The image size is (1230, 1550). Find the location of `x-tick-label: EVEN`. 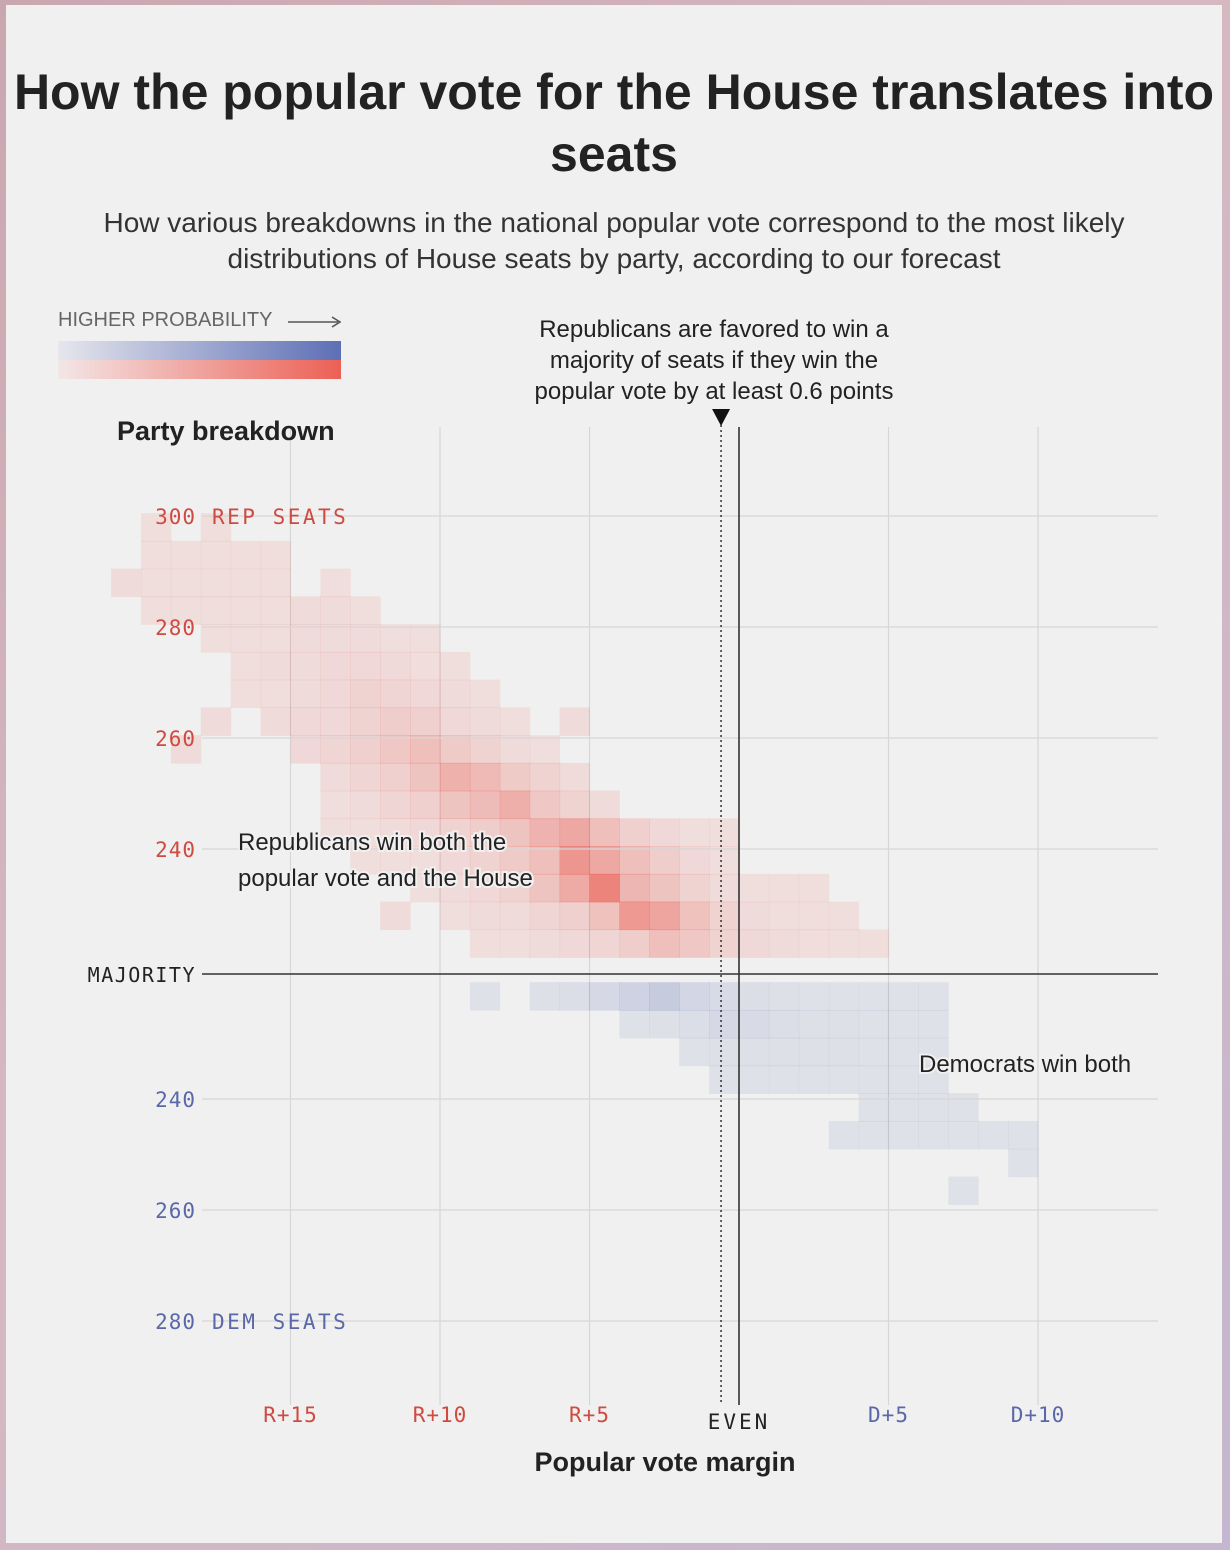

x-tick-label: EVEN is located at coordinates (739, 1422).